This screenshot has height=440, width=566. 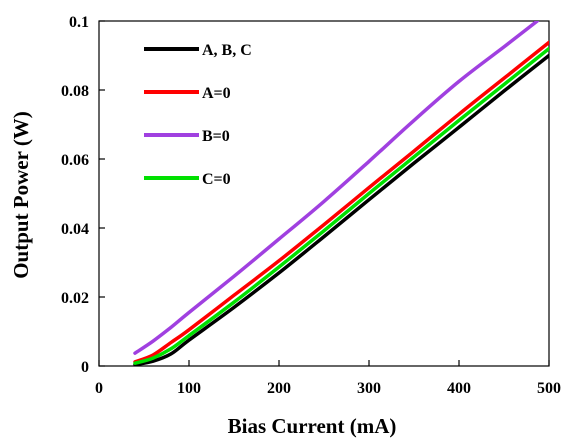 What do you see at coordinates (216, 136) in the screenshot?
I see `legend-label-3: B=0` at bounding box center [216, 136].